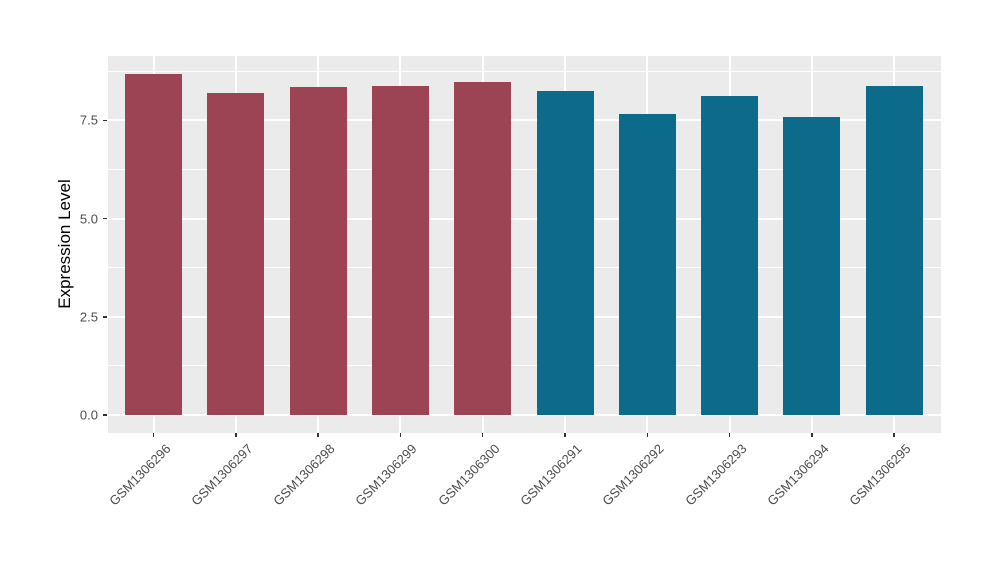 Image resolution: width=1000 pixels, height=580 pixels. I want to click on bar-GSM1306296, so click(153, 245).